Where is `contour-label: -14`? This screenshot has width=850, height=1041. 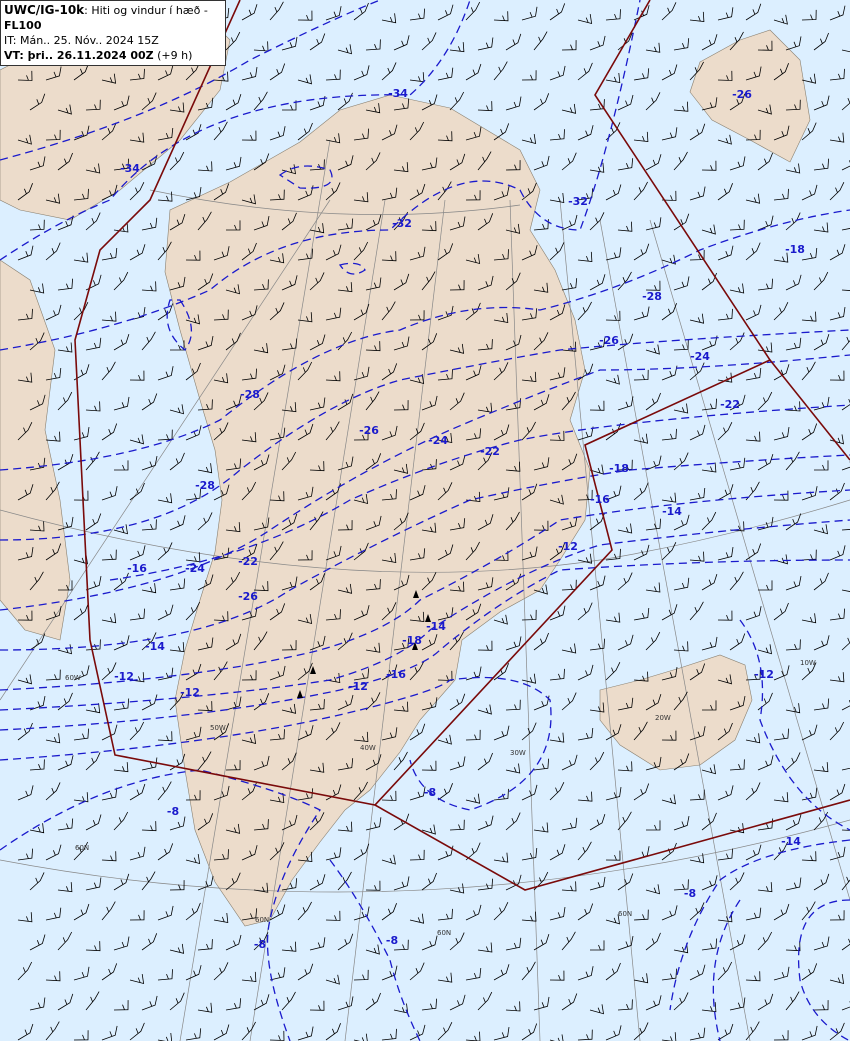
contour-label: -14 is located at coordinates (791, 841).